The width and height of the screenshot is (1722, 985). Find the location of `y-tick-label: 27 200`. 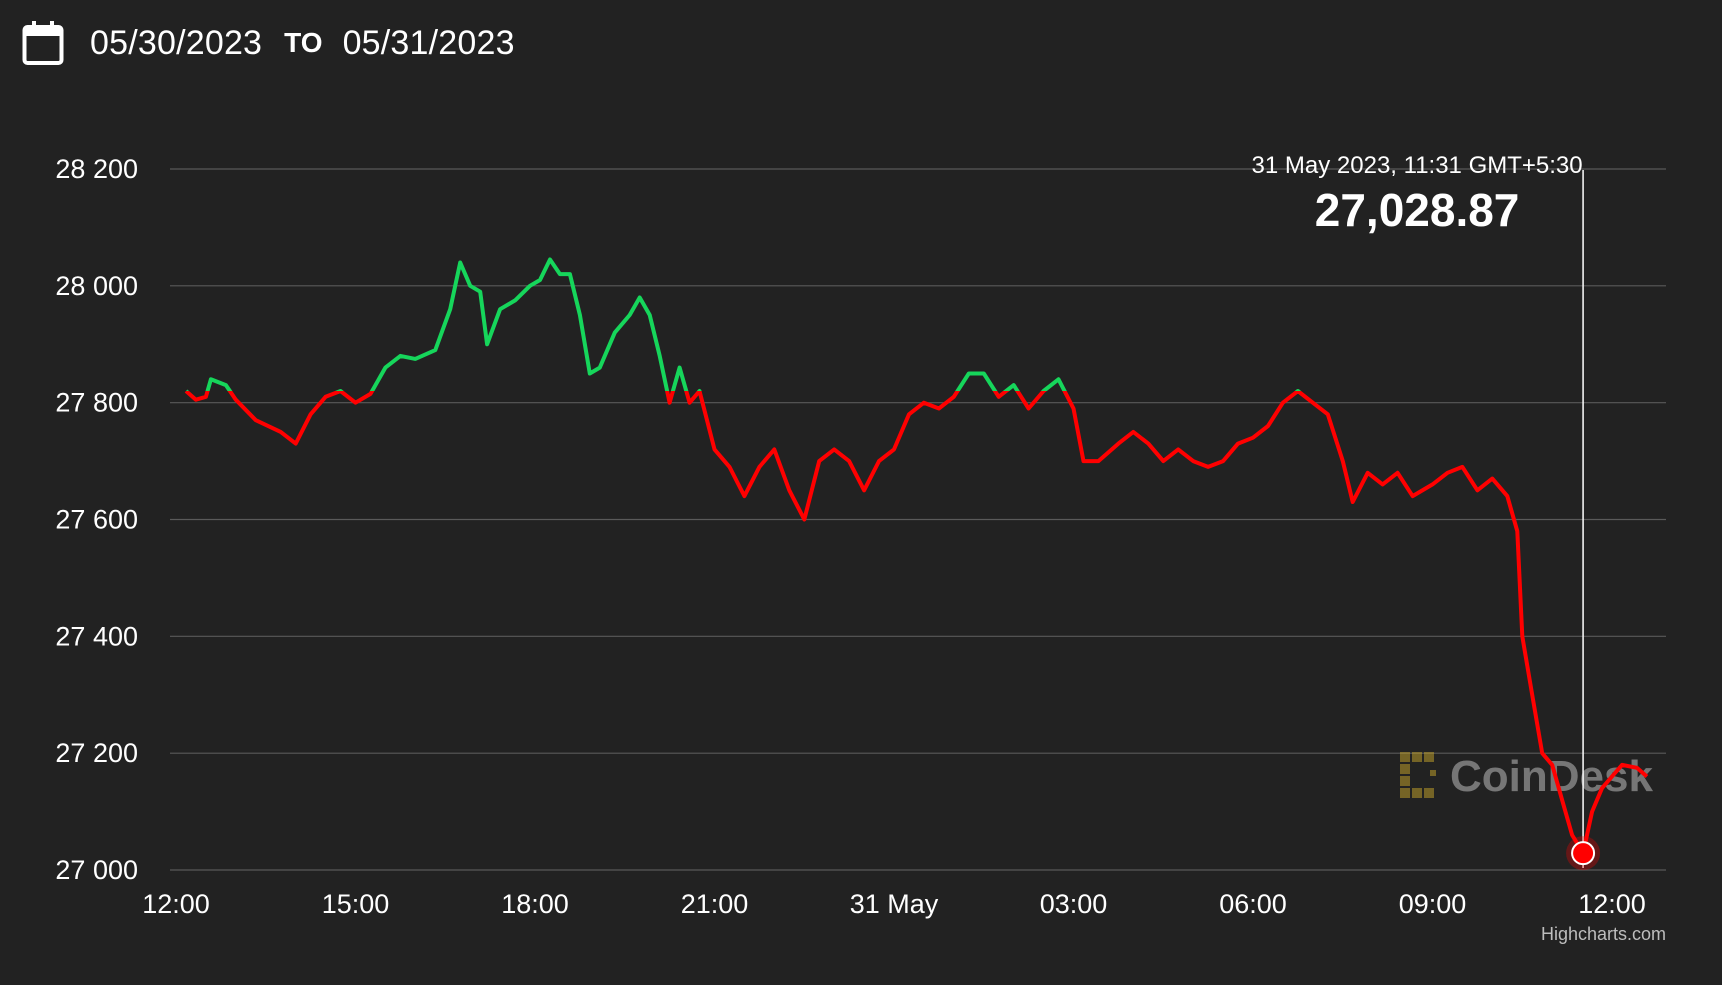

y-tick-label: 27 200 is located at coordinates (96, 753).